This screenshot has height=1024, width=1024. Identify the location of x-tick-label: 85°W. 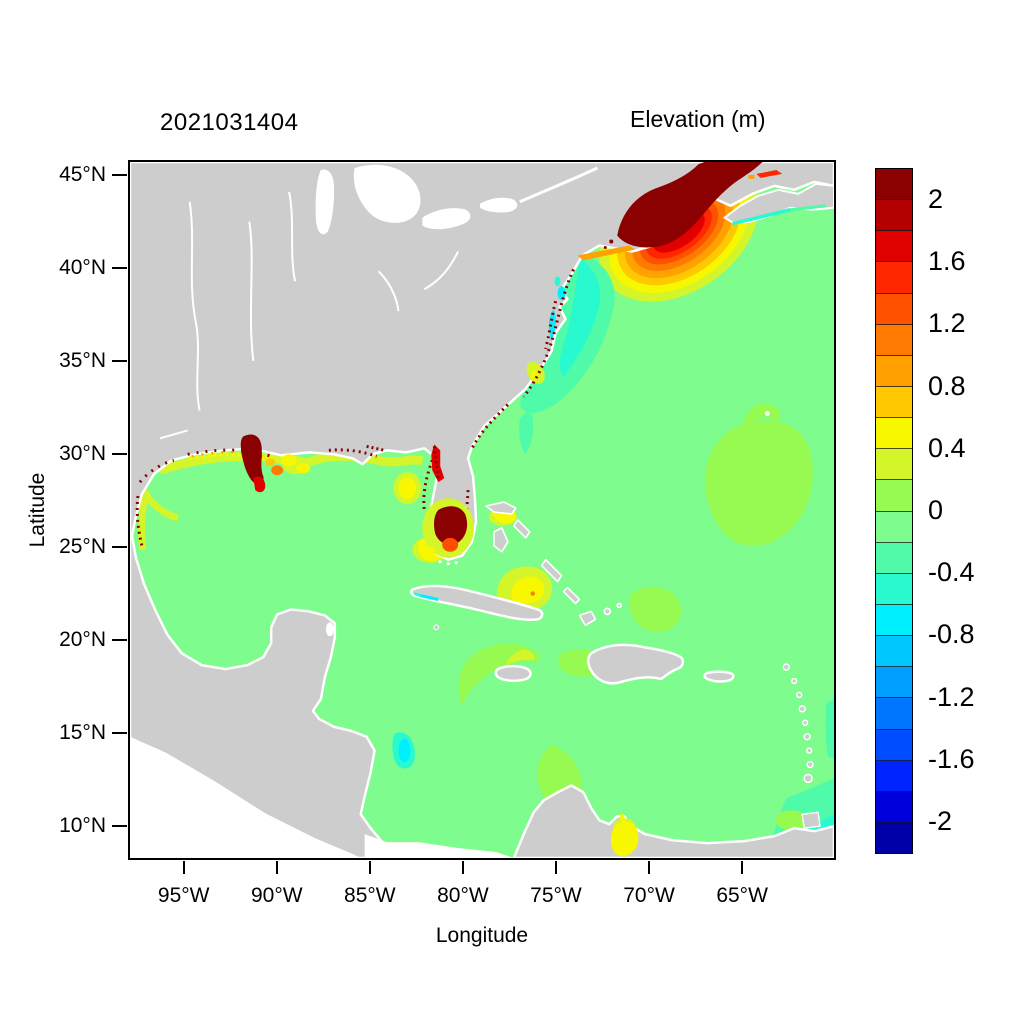
(370, 895).